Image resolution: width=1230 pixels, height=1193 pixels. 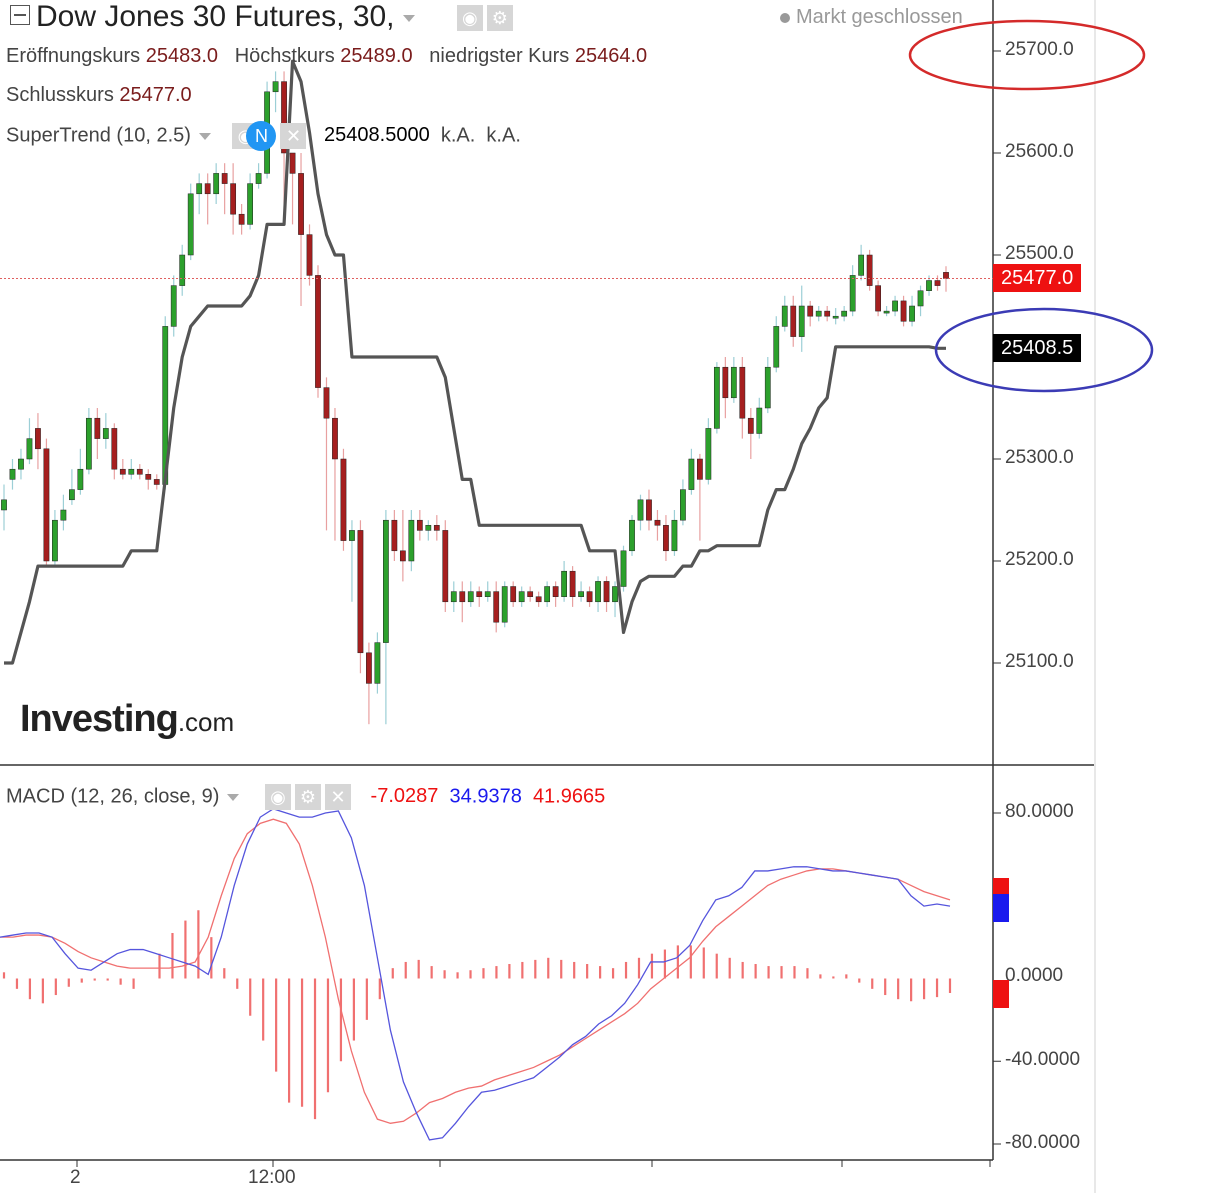 I want to click on symbol-title: Dow Jones 30 Futures, 30,, so click(x=215, y=16).